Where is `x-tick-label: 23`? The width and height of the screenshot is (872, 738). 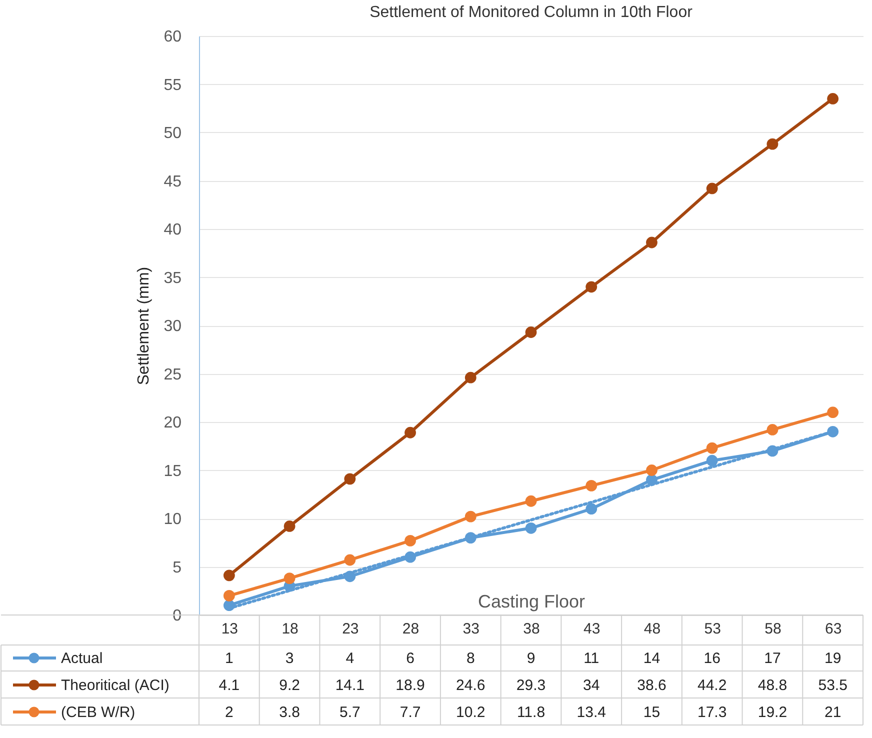 x-tick-label: 23 is located at coordinates (350, 629).